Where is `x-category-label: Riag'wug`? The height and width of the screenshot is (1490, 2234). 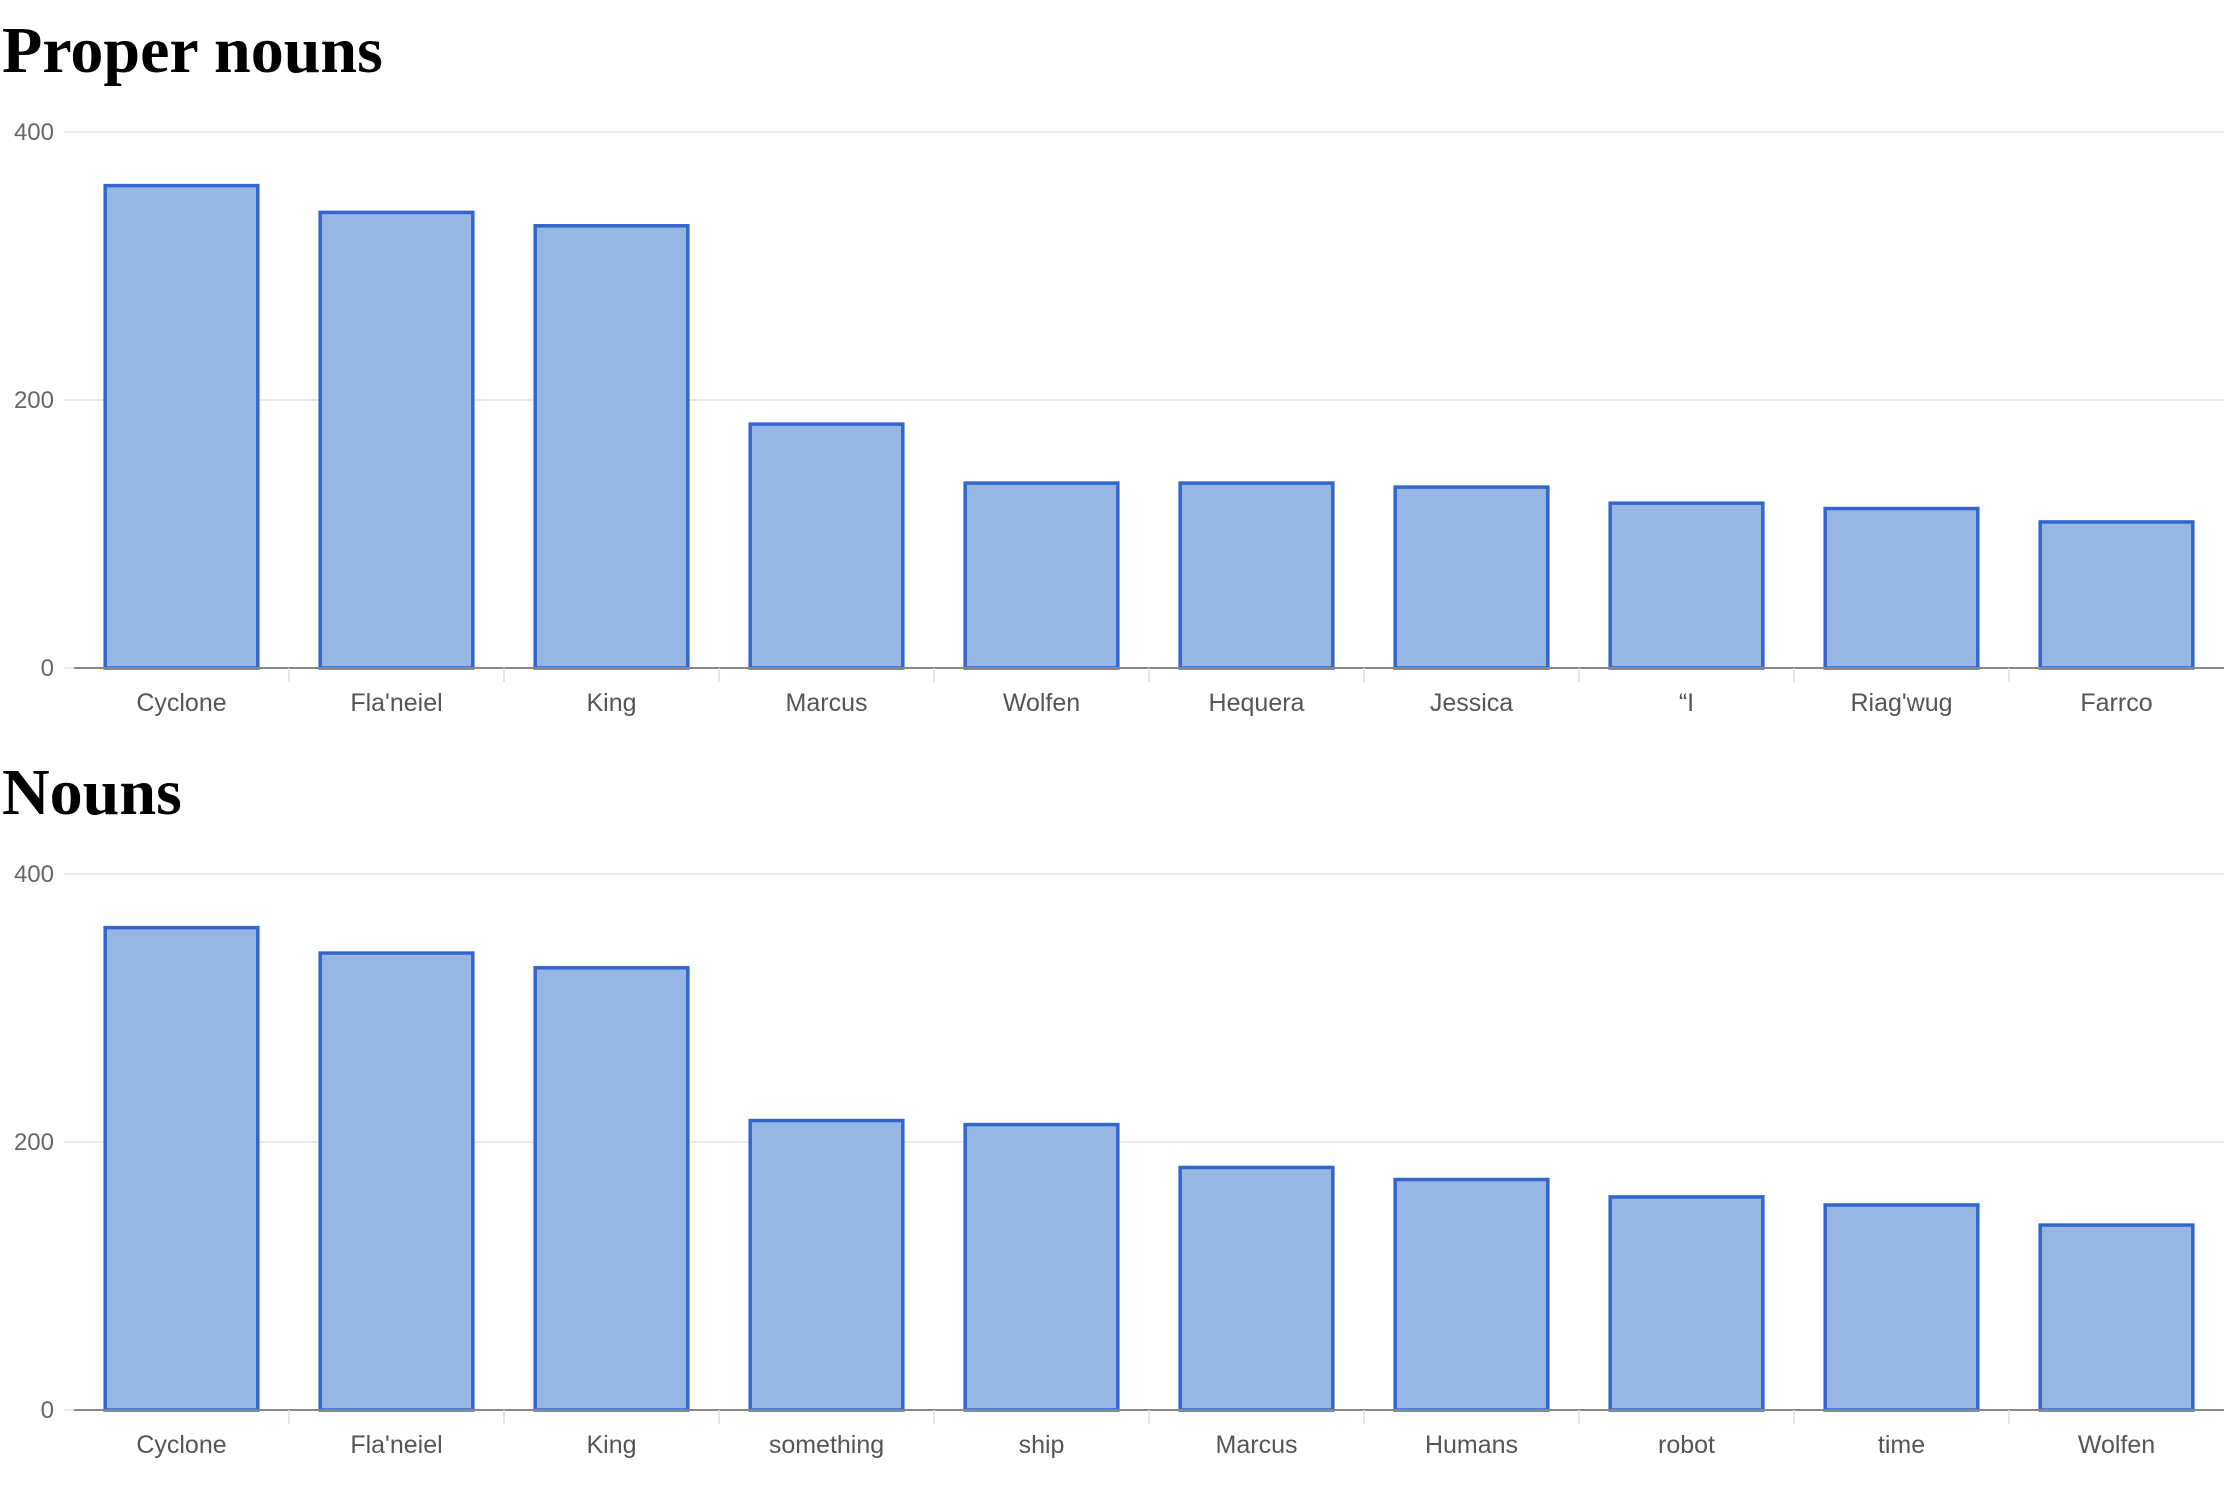 x-category-label: Riag'wug is located at coordinates (1901, 703).